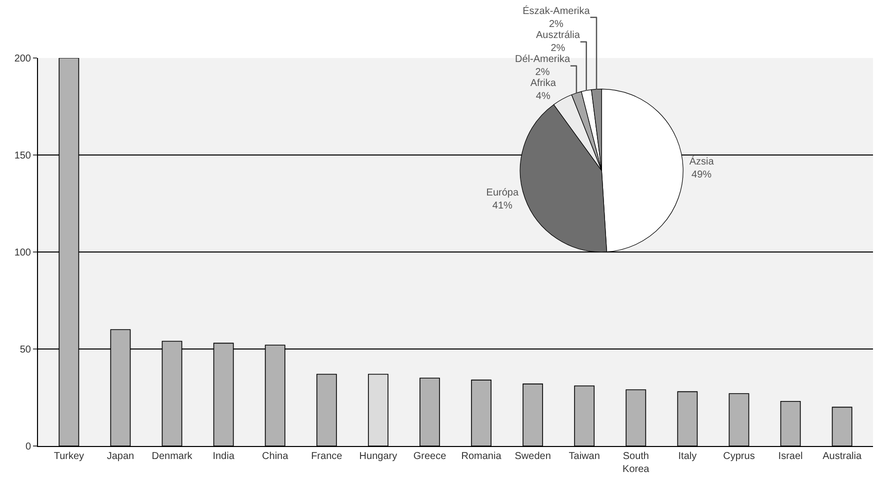  What do you see at coordinates (543, 96) in the screenshot?
I see `data-label: 4%` at bounding box center [543, 96].